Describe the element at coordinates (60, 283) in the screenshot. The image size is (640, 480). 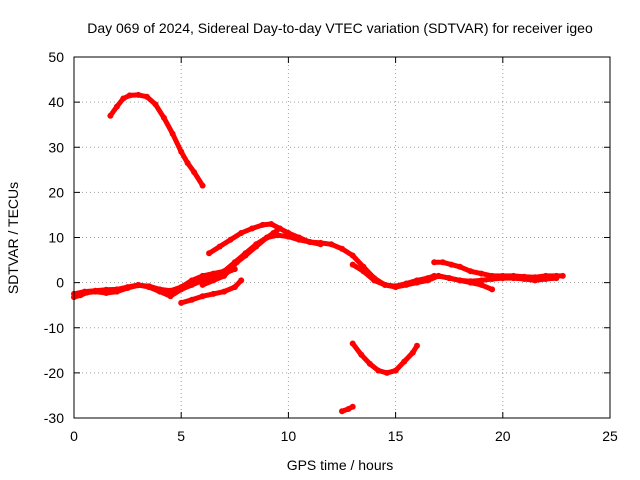
I see `y-tick-label: 0` at that location.